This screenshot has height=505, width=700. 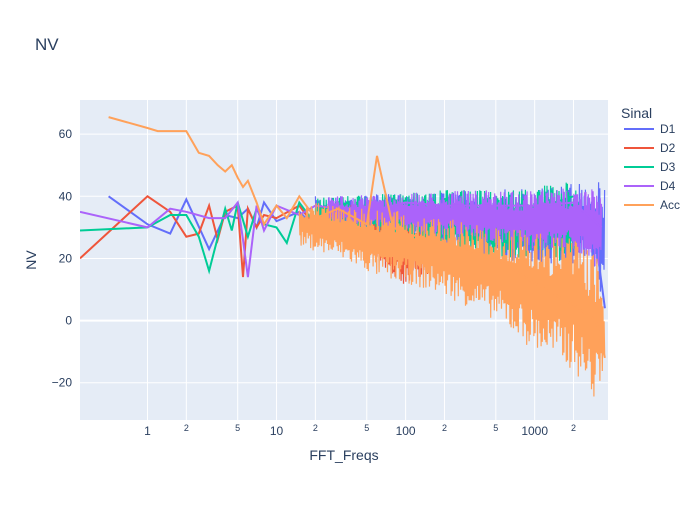 I want to click on legend-label: D2, so click(x=668, y=148).